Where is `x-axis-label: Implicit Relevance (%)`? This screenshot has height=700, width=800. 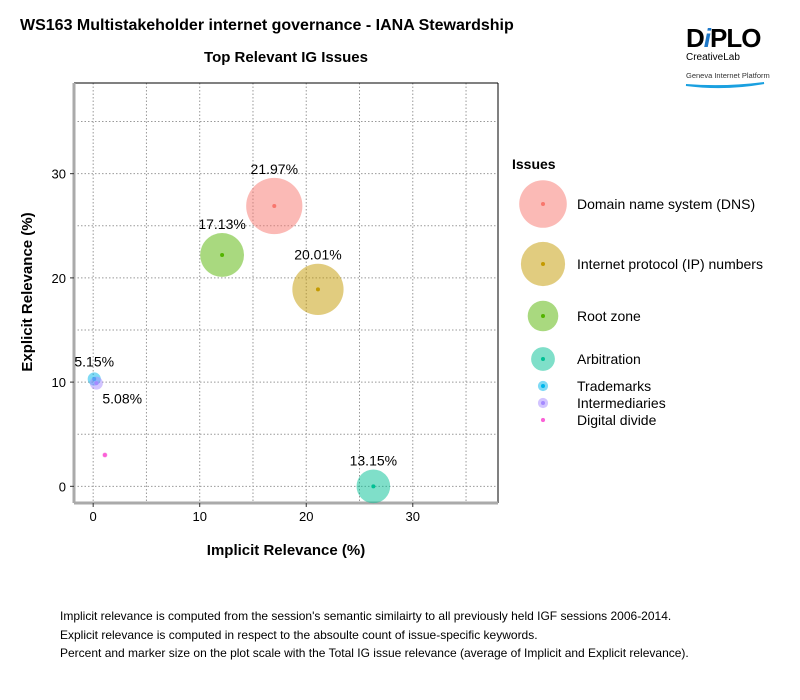 x-axis-label: Implicit Relevance (%) is located at coordinates (286, 550).